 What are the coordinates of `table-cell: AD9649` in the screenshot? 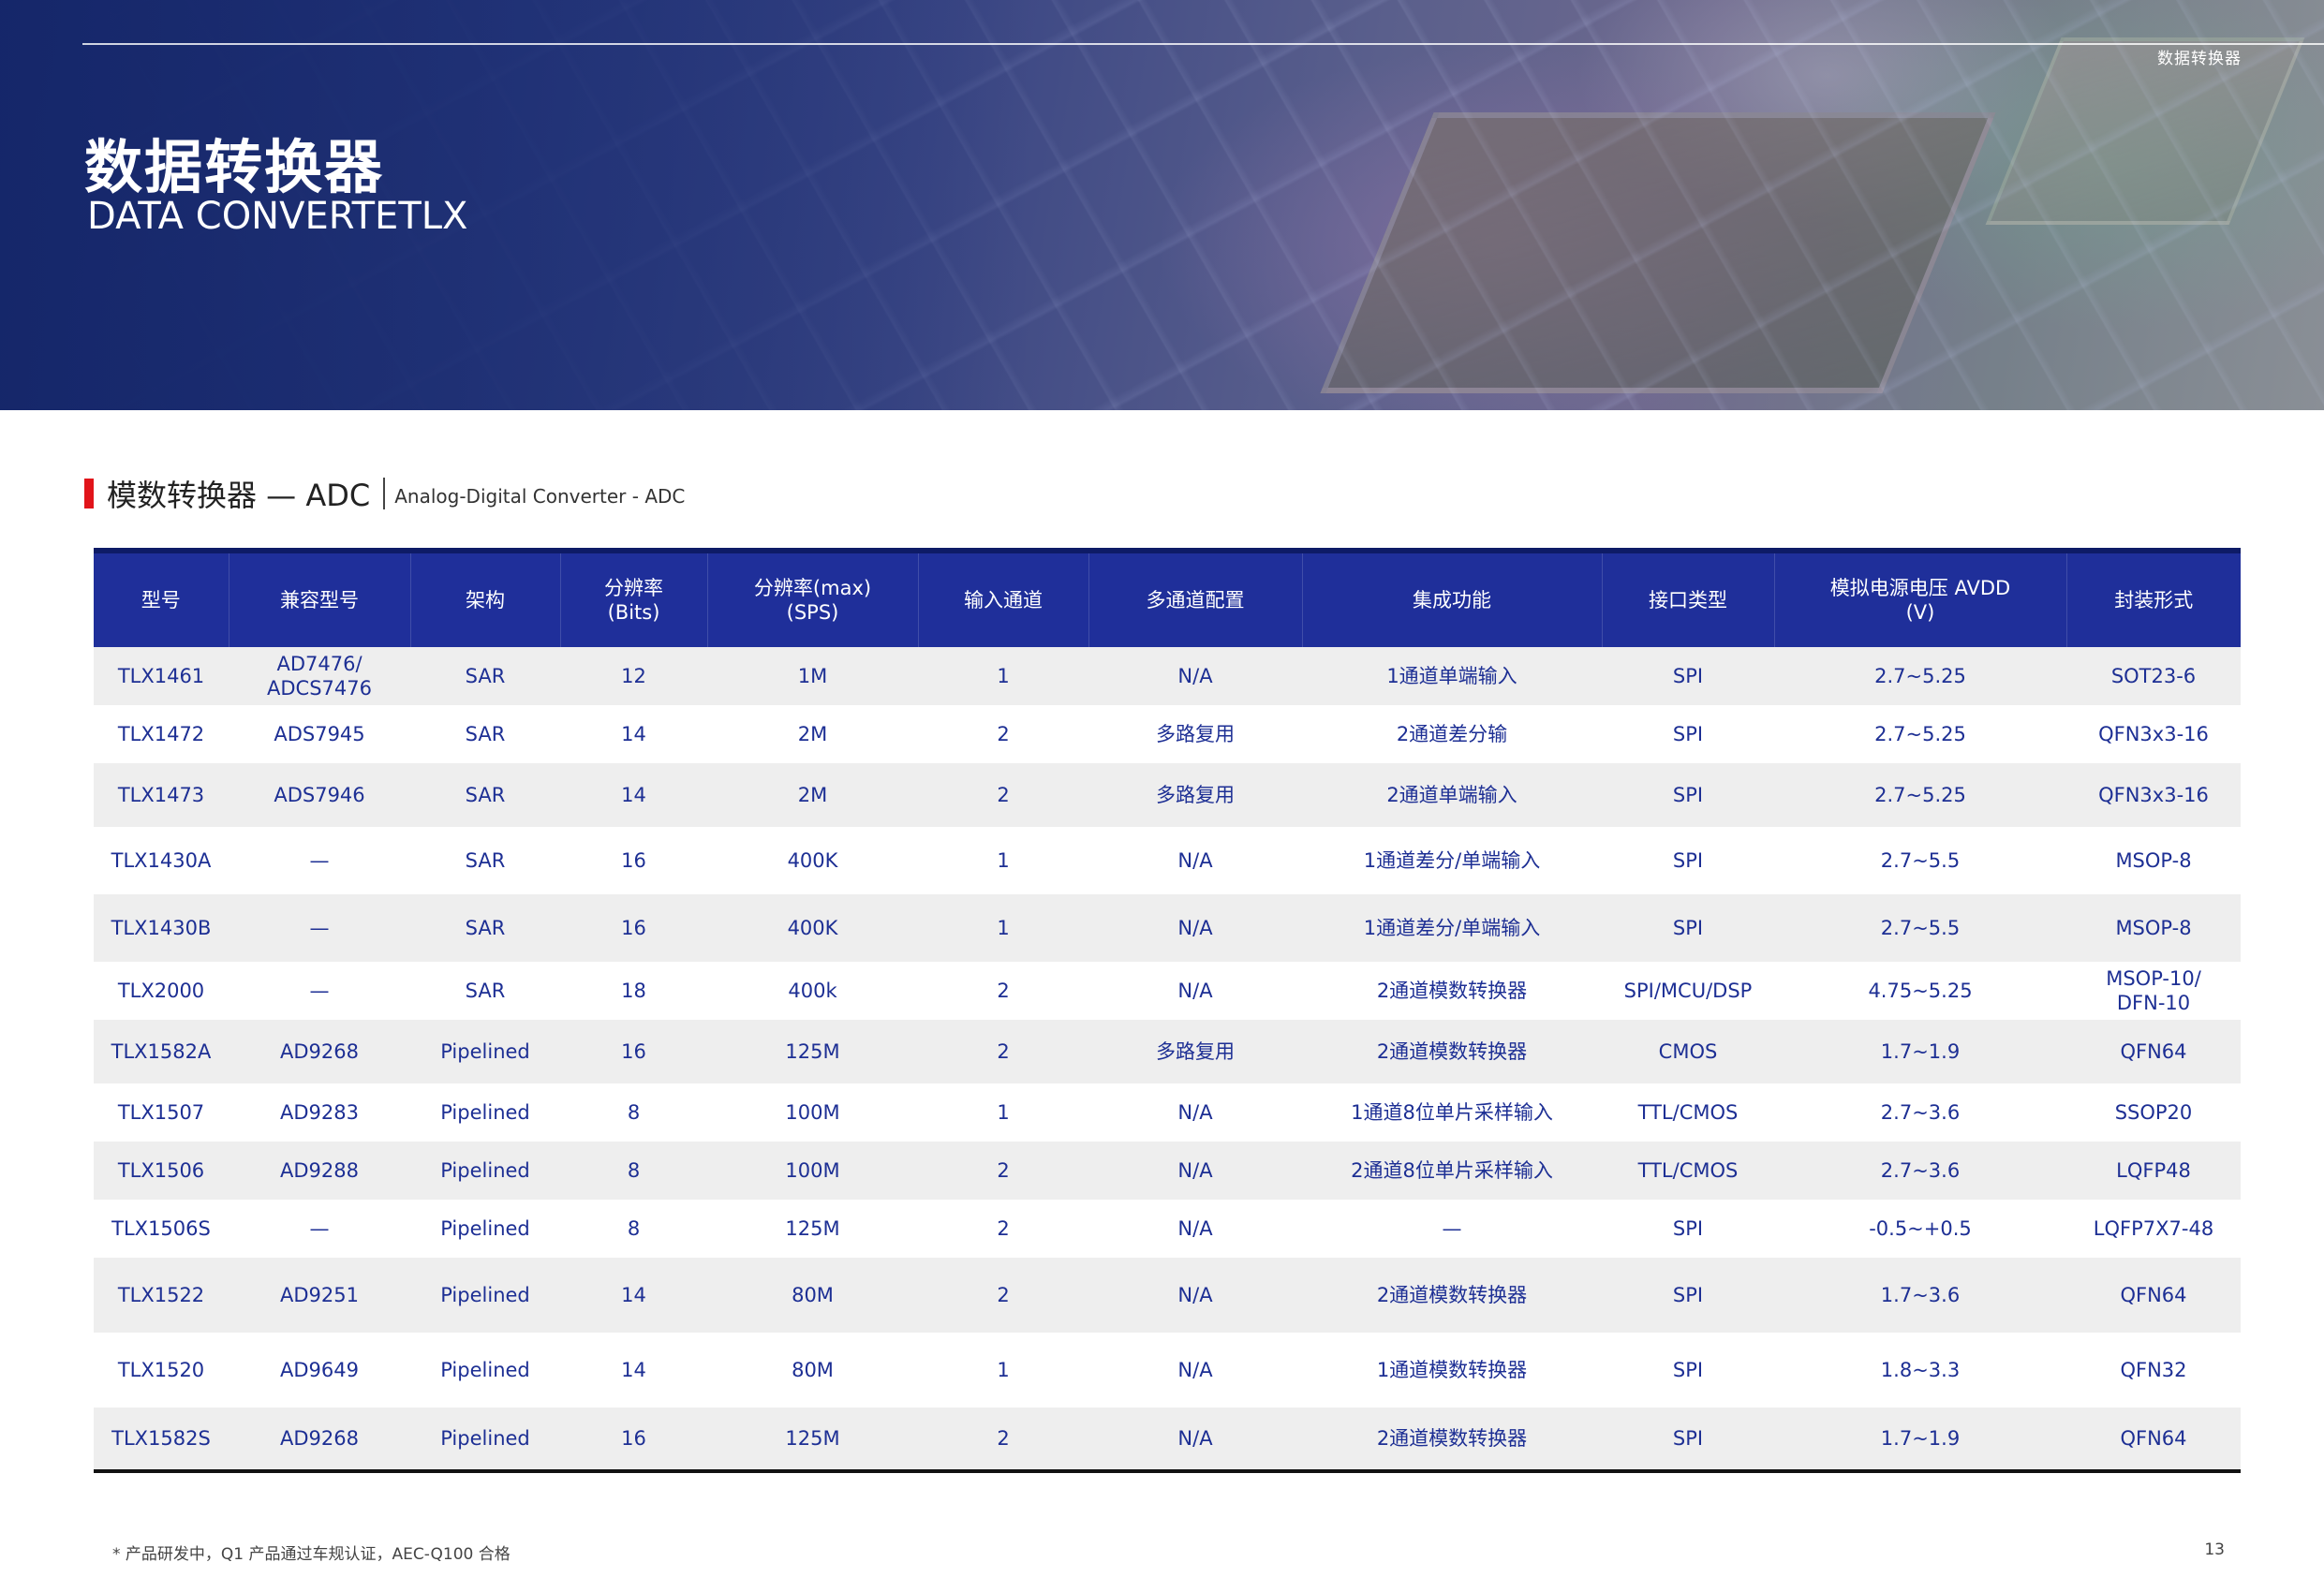 It's located at (320, 1370).